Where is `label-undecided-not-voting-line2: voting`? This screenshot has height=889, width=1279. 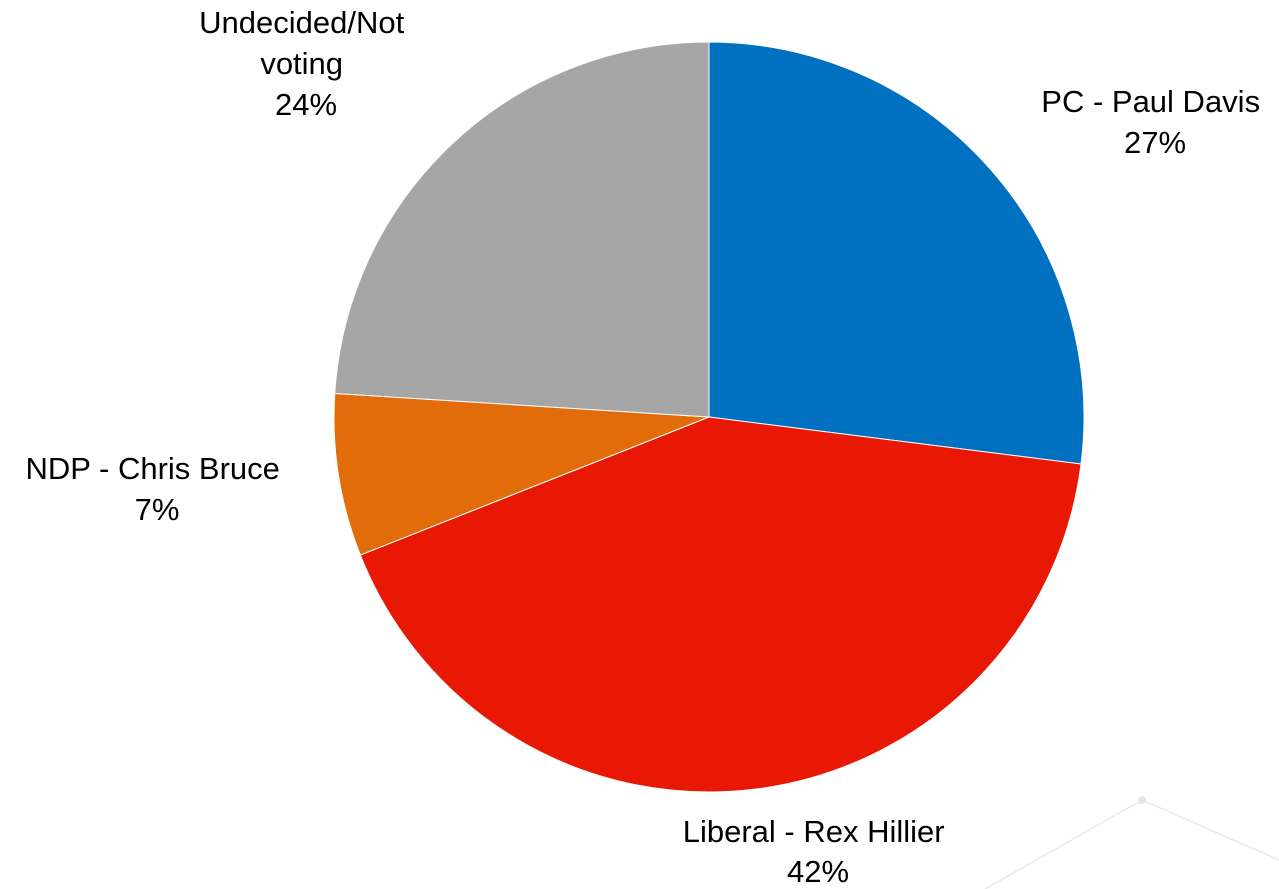
label-undecided-not-voting-line2: voting is located at coordinates (301, 63).